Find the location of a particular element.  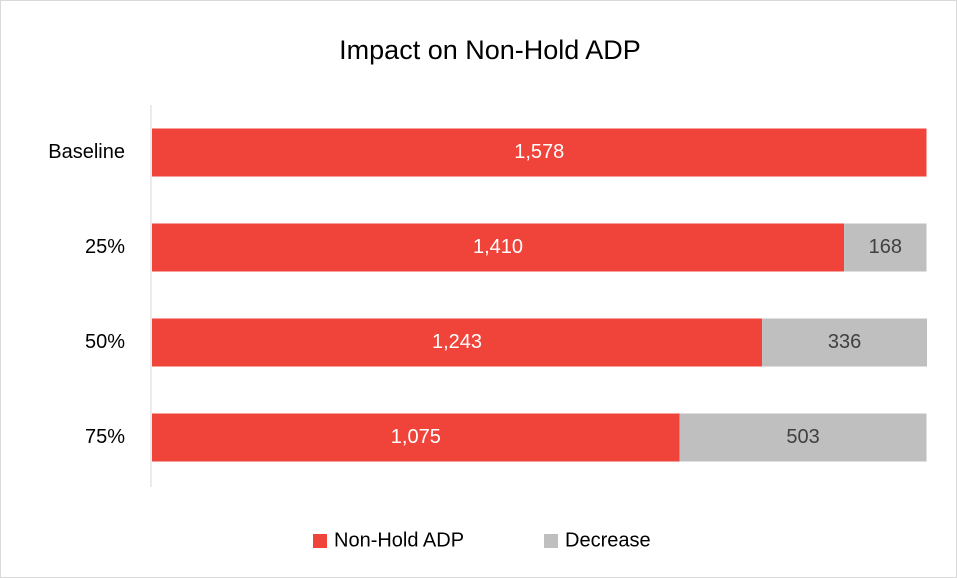

data-label: 1,243 is located at coordinates (457, 342).